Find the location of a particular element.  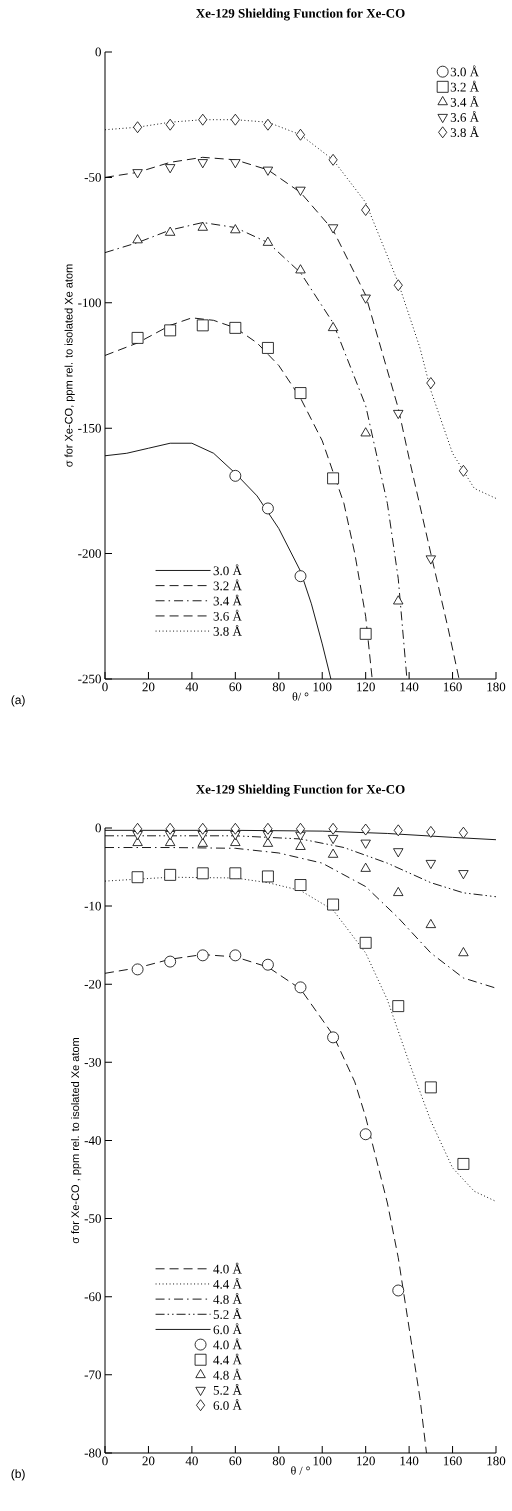

x-tick-label: 140 is located at coordinates (409, 1461).